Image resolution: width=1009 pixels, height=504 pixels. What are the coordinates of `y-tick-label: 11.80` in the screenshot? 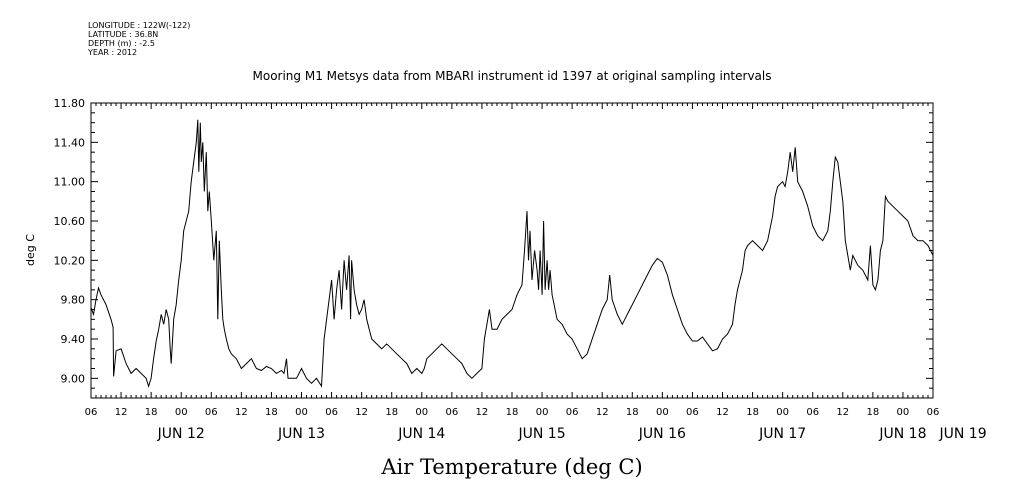 It's located at (70, 103).